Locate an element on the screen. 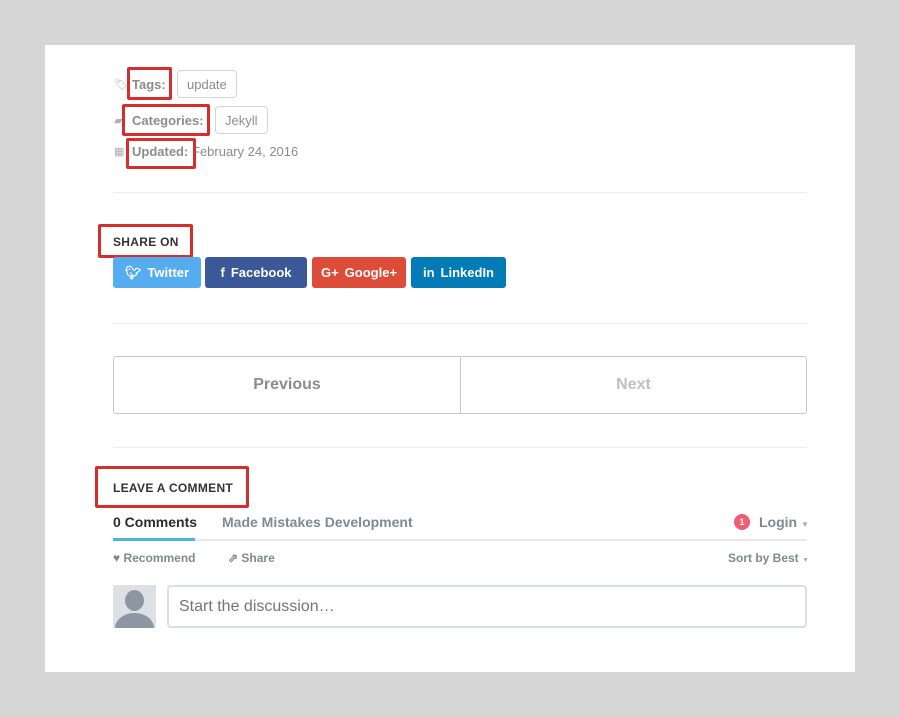 Image resolution: width=900 pixels, height=717 pixels. tag-icon: 🏷 is located at coordinates (121, 85).